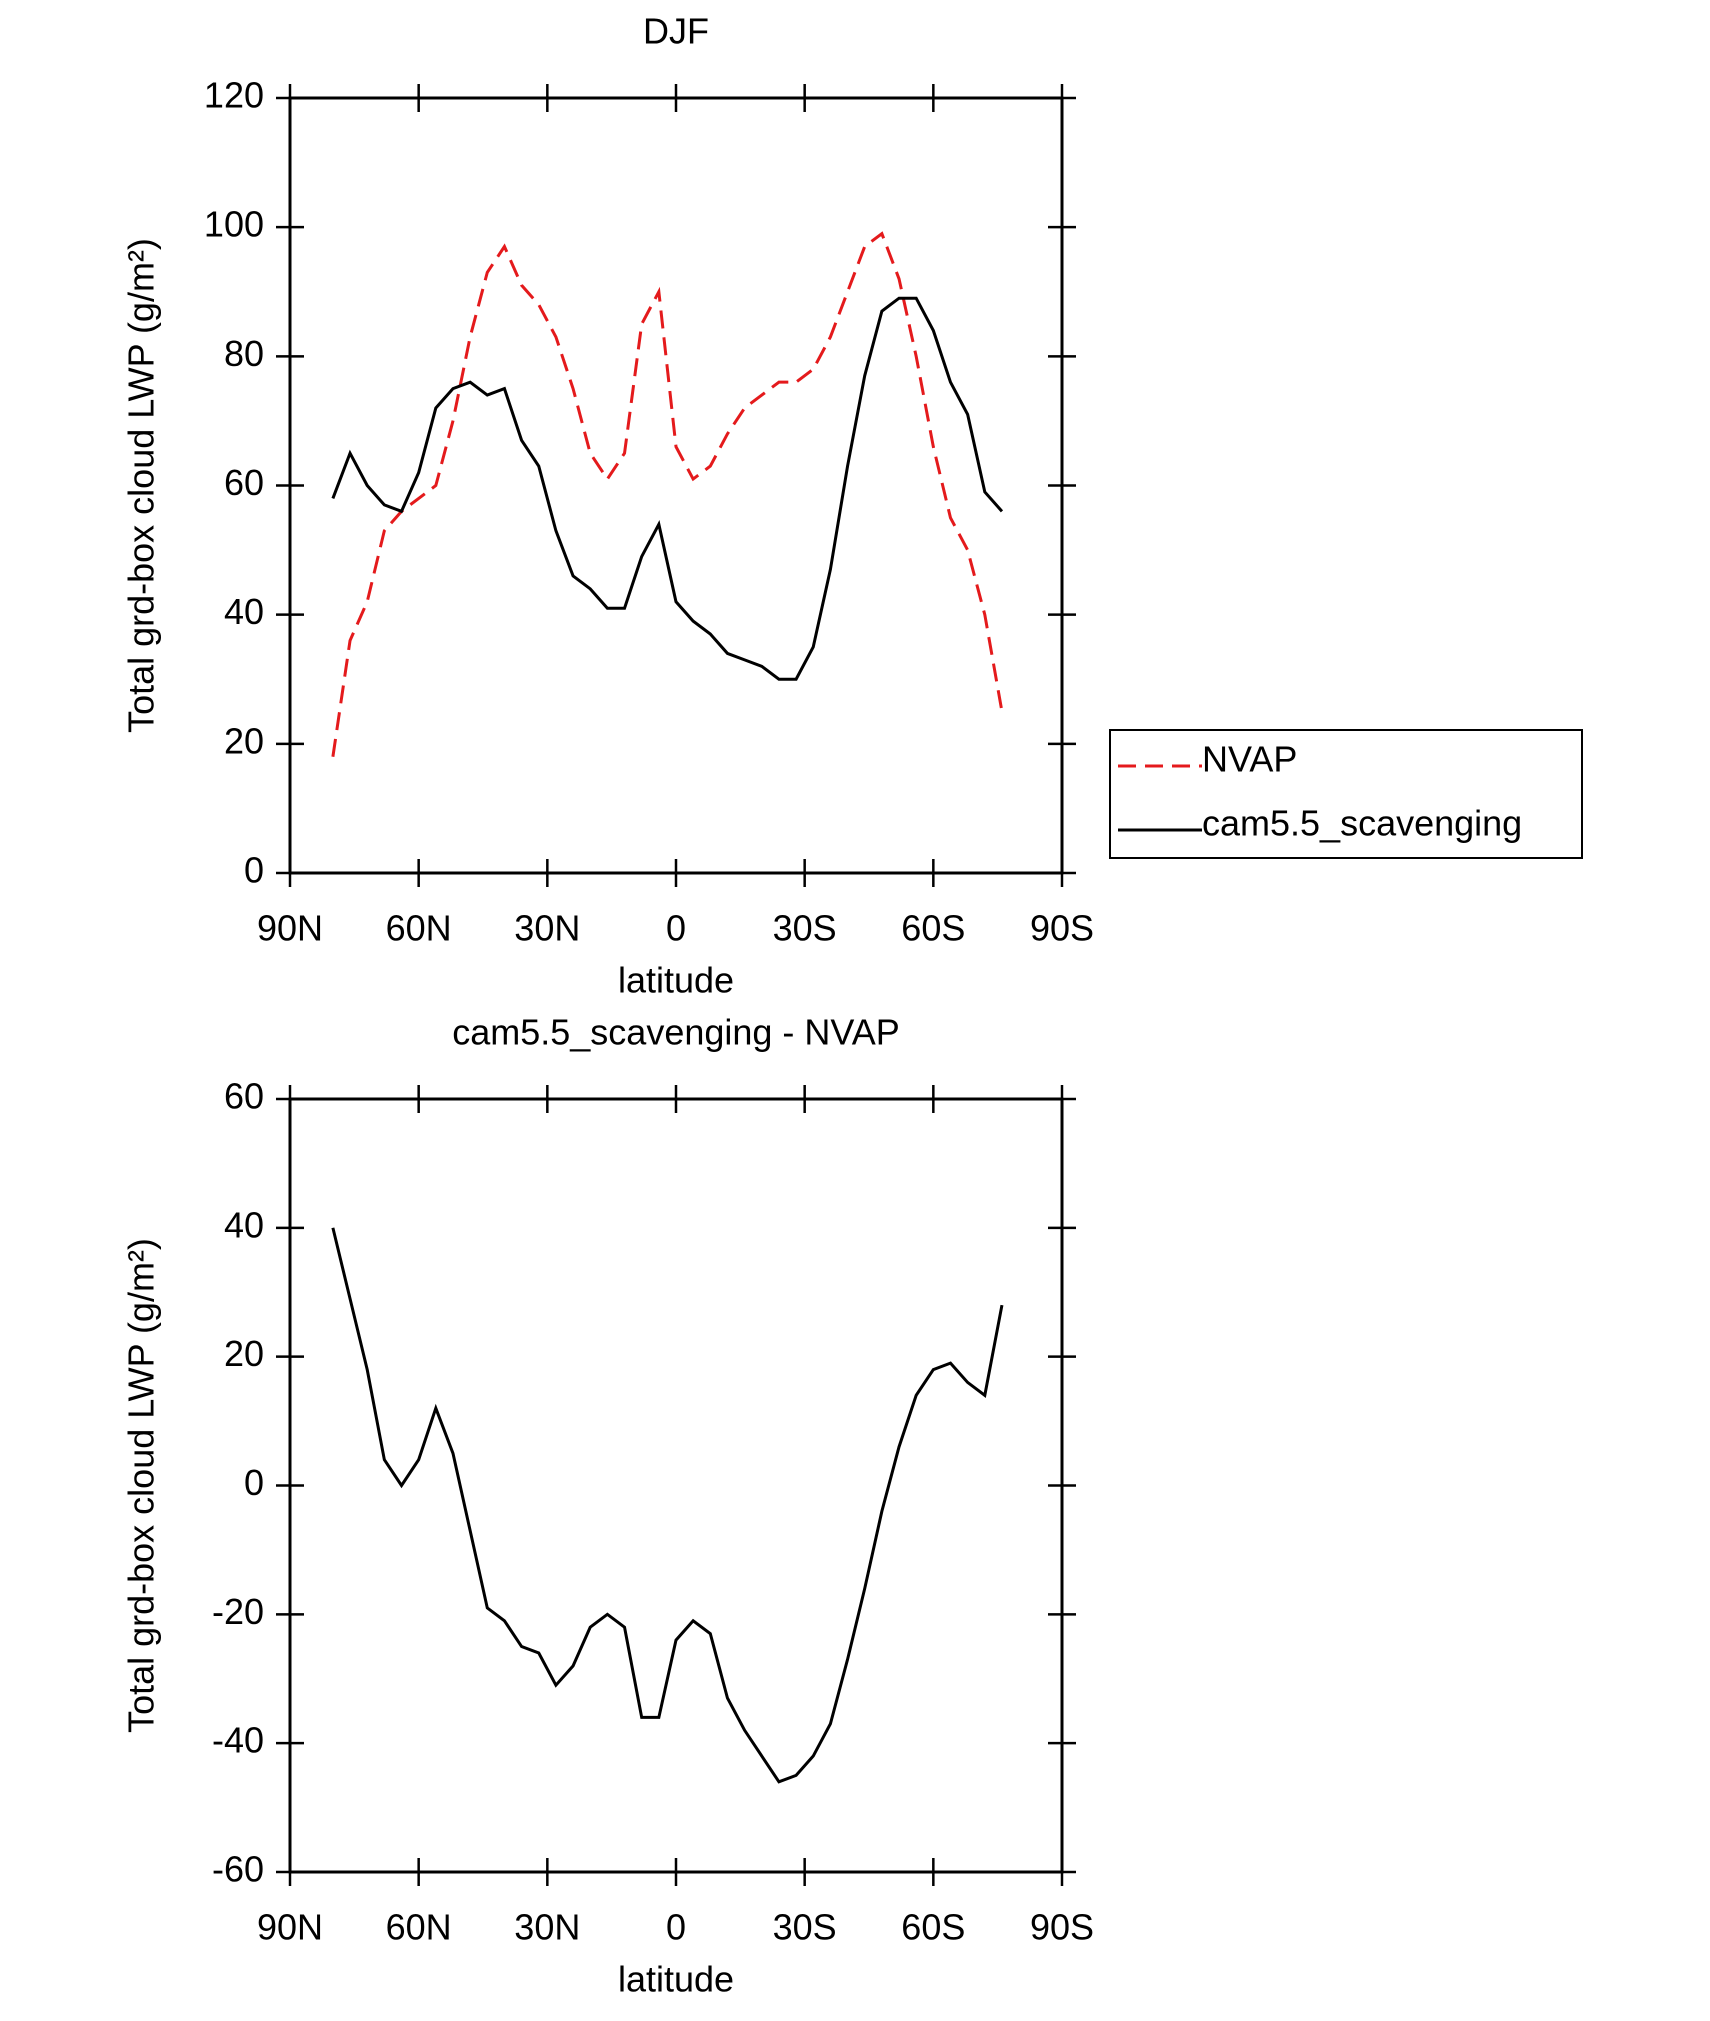 The image size is (1710, 2021). Describe the element at coordinates (234, 224) in the screenshot. I see `y-tick-label: 100` at that location.